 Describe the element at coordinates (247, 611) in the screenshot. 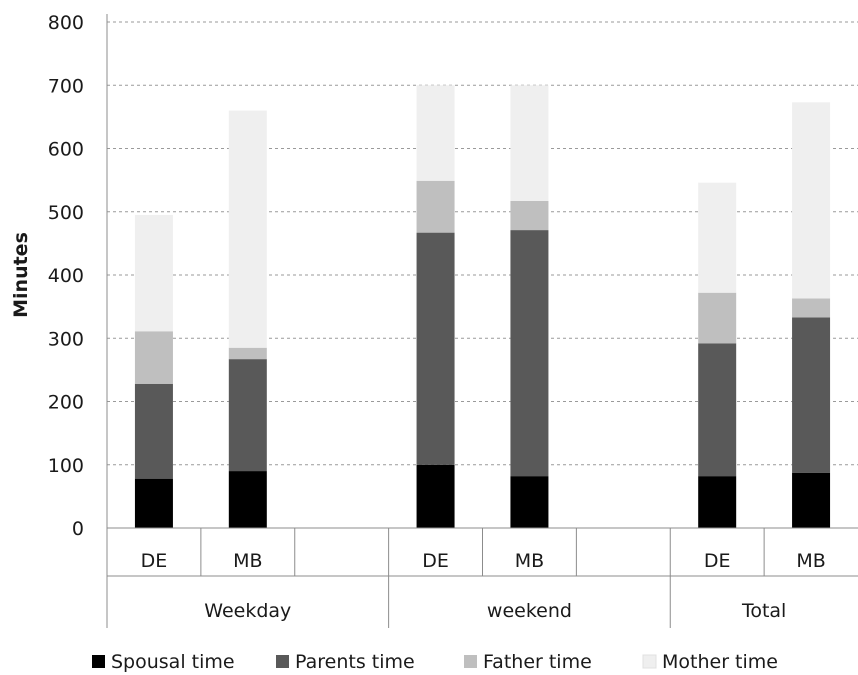

I see `x-group-label: Weekday` at that location.